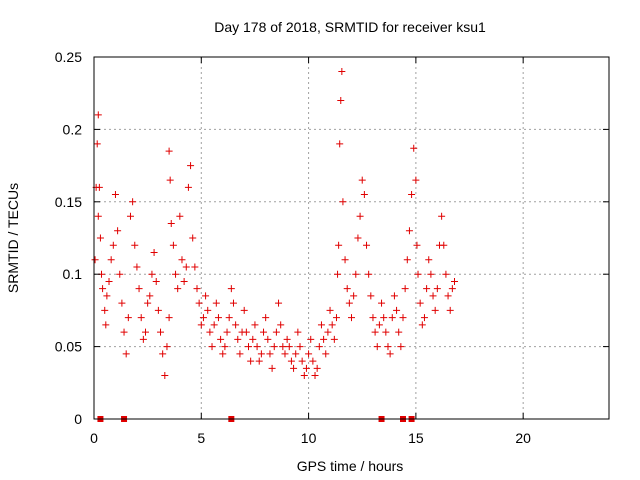 This screenshot has width=640, height=480. I want to click on x-tick-label: 5, so click(201, 438).